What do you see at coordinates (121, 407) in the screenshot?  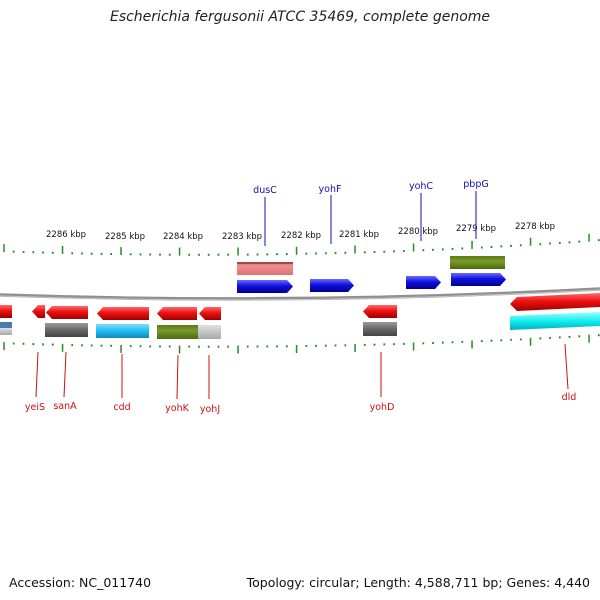 I see `gene-label-cdd: cdd` at bounding box center [121, 407].